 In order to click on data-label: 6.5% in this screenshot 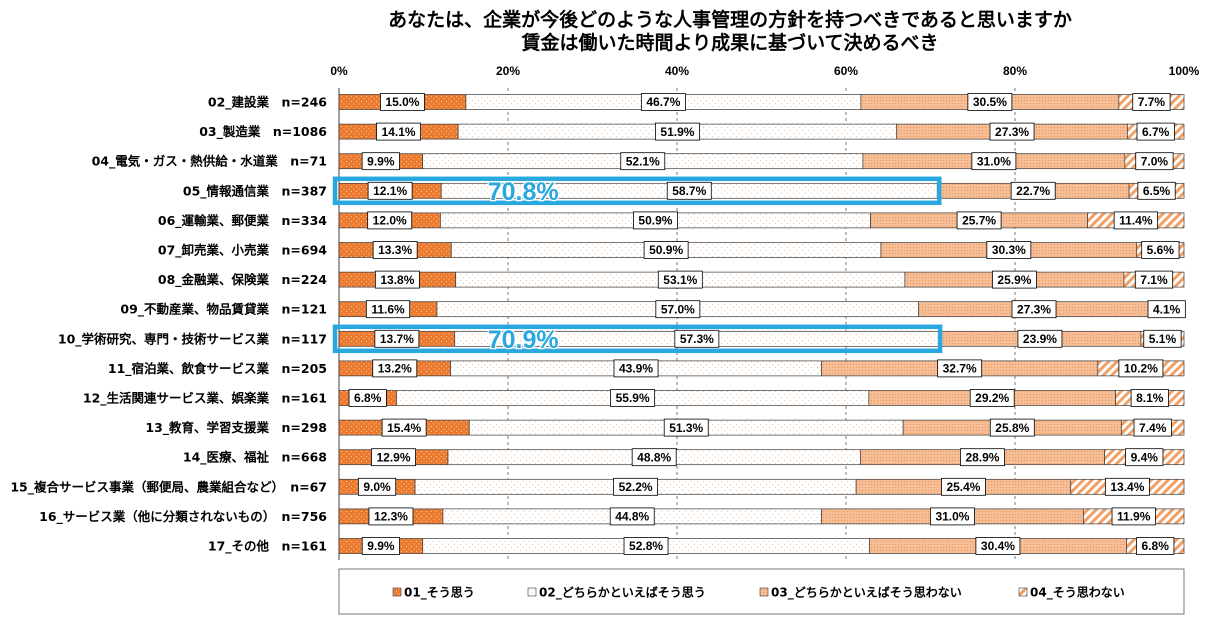, I will do `click(1156, 190)`.